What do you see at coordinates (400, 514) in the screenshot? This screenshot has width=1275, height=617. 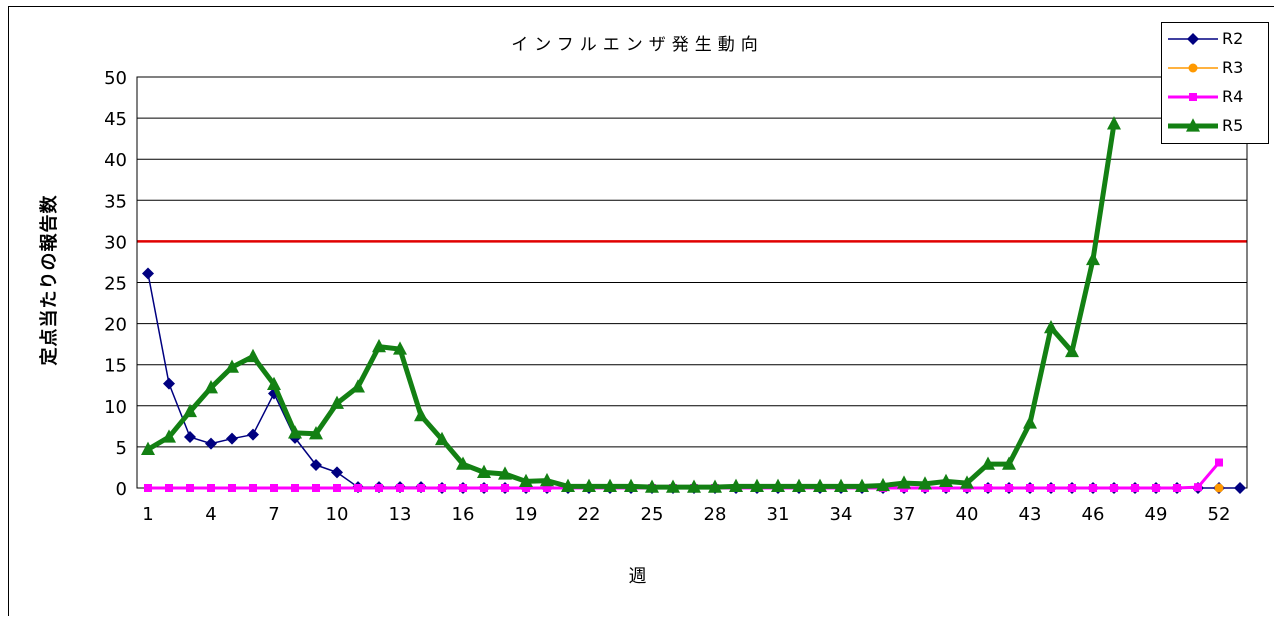 I see `x-tick-label: 13` at bounding box center [400, 514].